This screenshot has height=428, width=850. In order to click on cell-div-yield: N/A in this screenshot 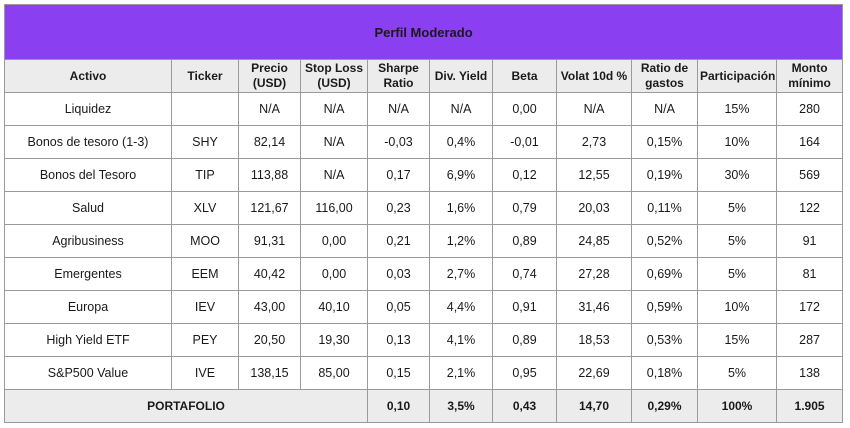, I will do `click(461, 109)`.